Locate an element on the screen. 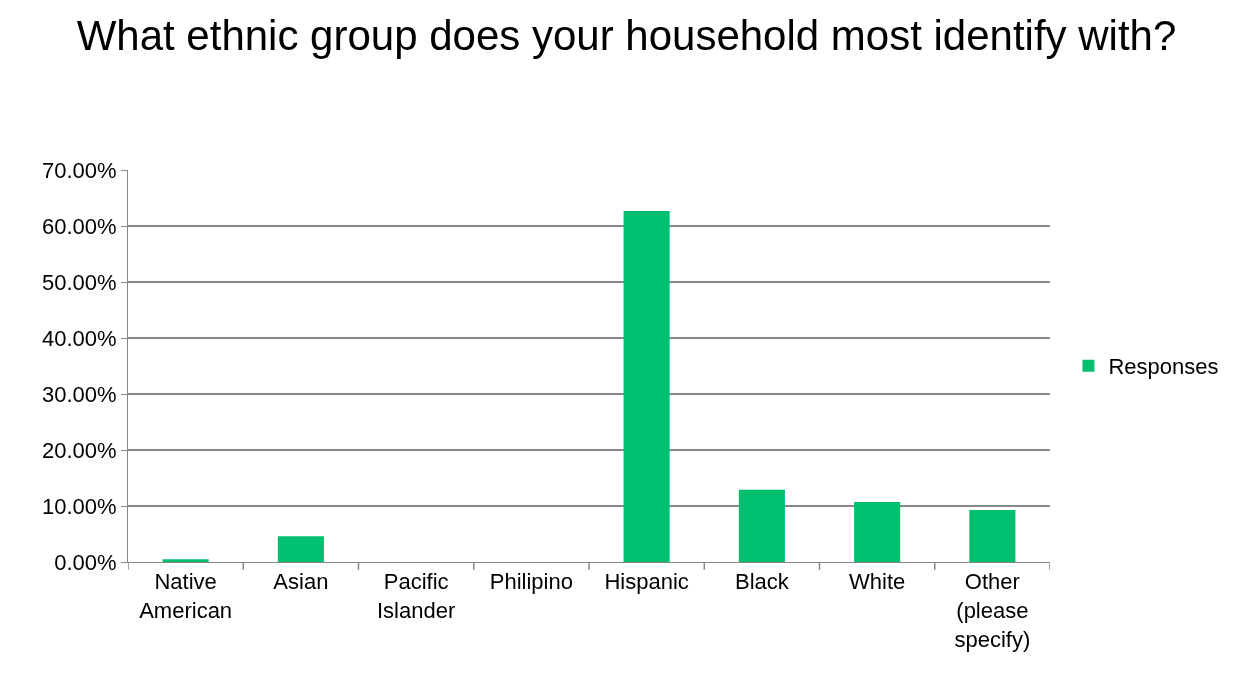  x-tick-label: Asian is located at coordinates (301, 582).